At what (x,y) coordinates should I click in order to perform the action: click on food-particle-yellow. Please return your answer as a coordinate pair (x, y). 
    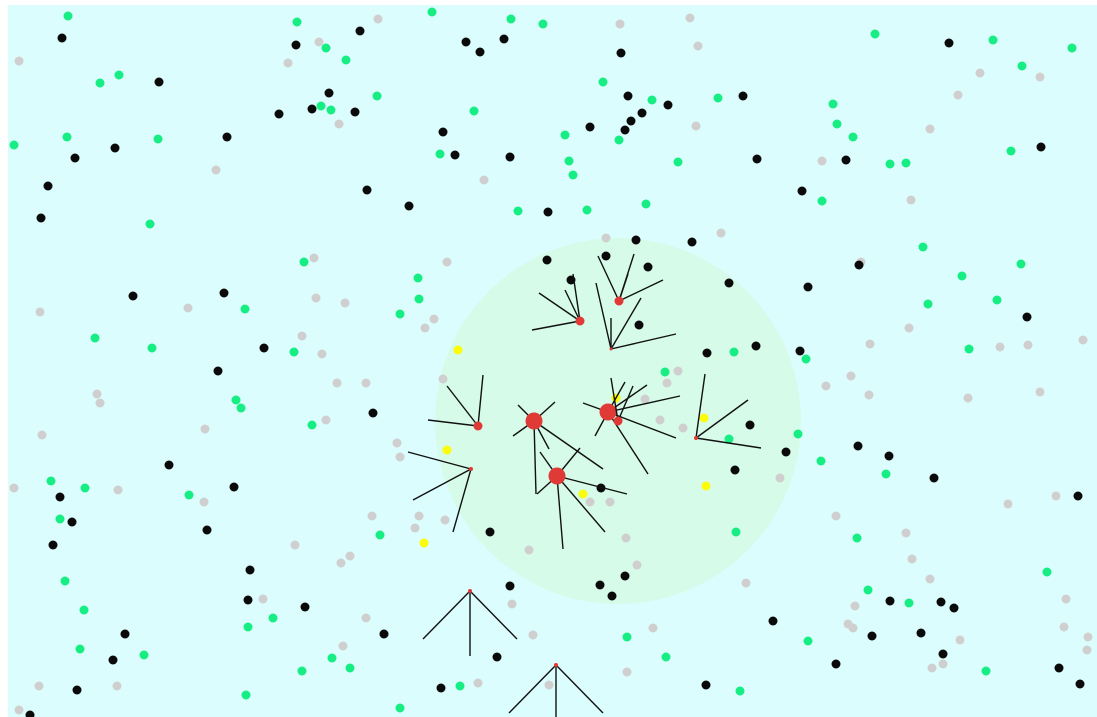
    Looking at the image, I should click on (447, 450).